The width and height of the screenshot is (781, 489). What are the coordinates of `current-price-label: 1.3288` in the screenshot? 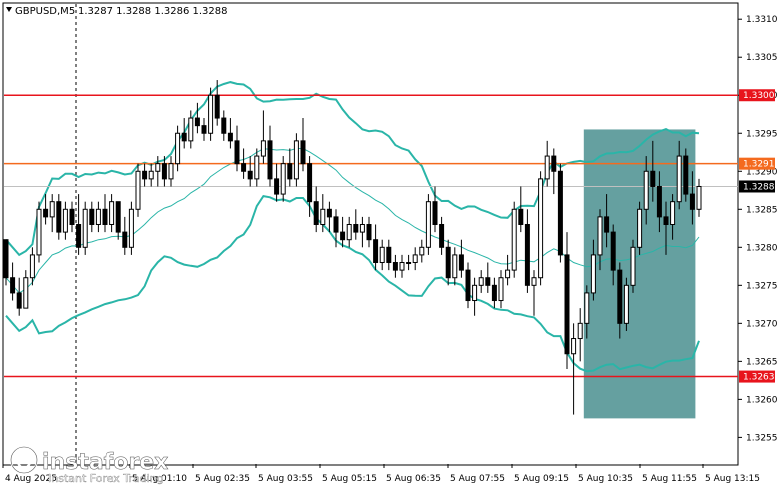 It's located at (759, 187).